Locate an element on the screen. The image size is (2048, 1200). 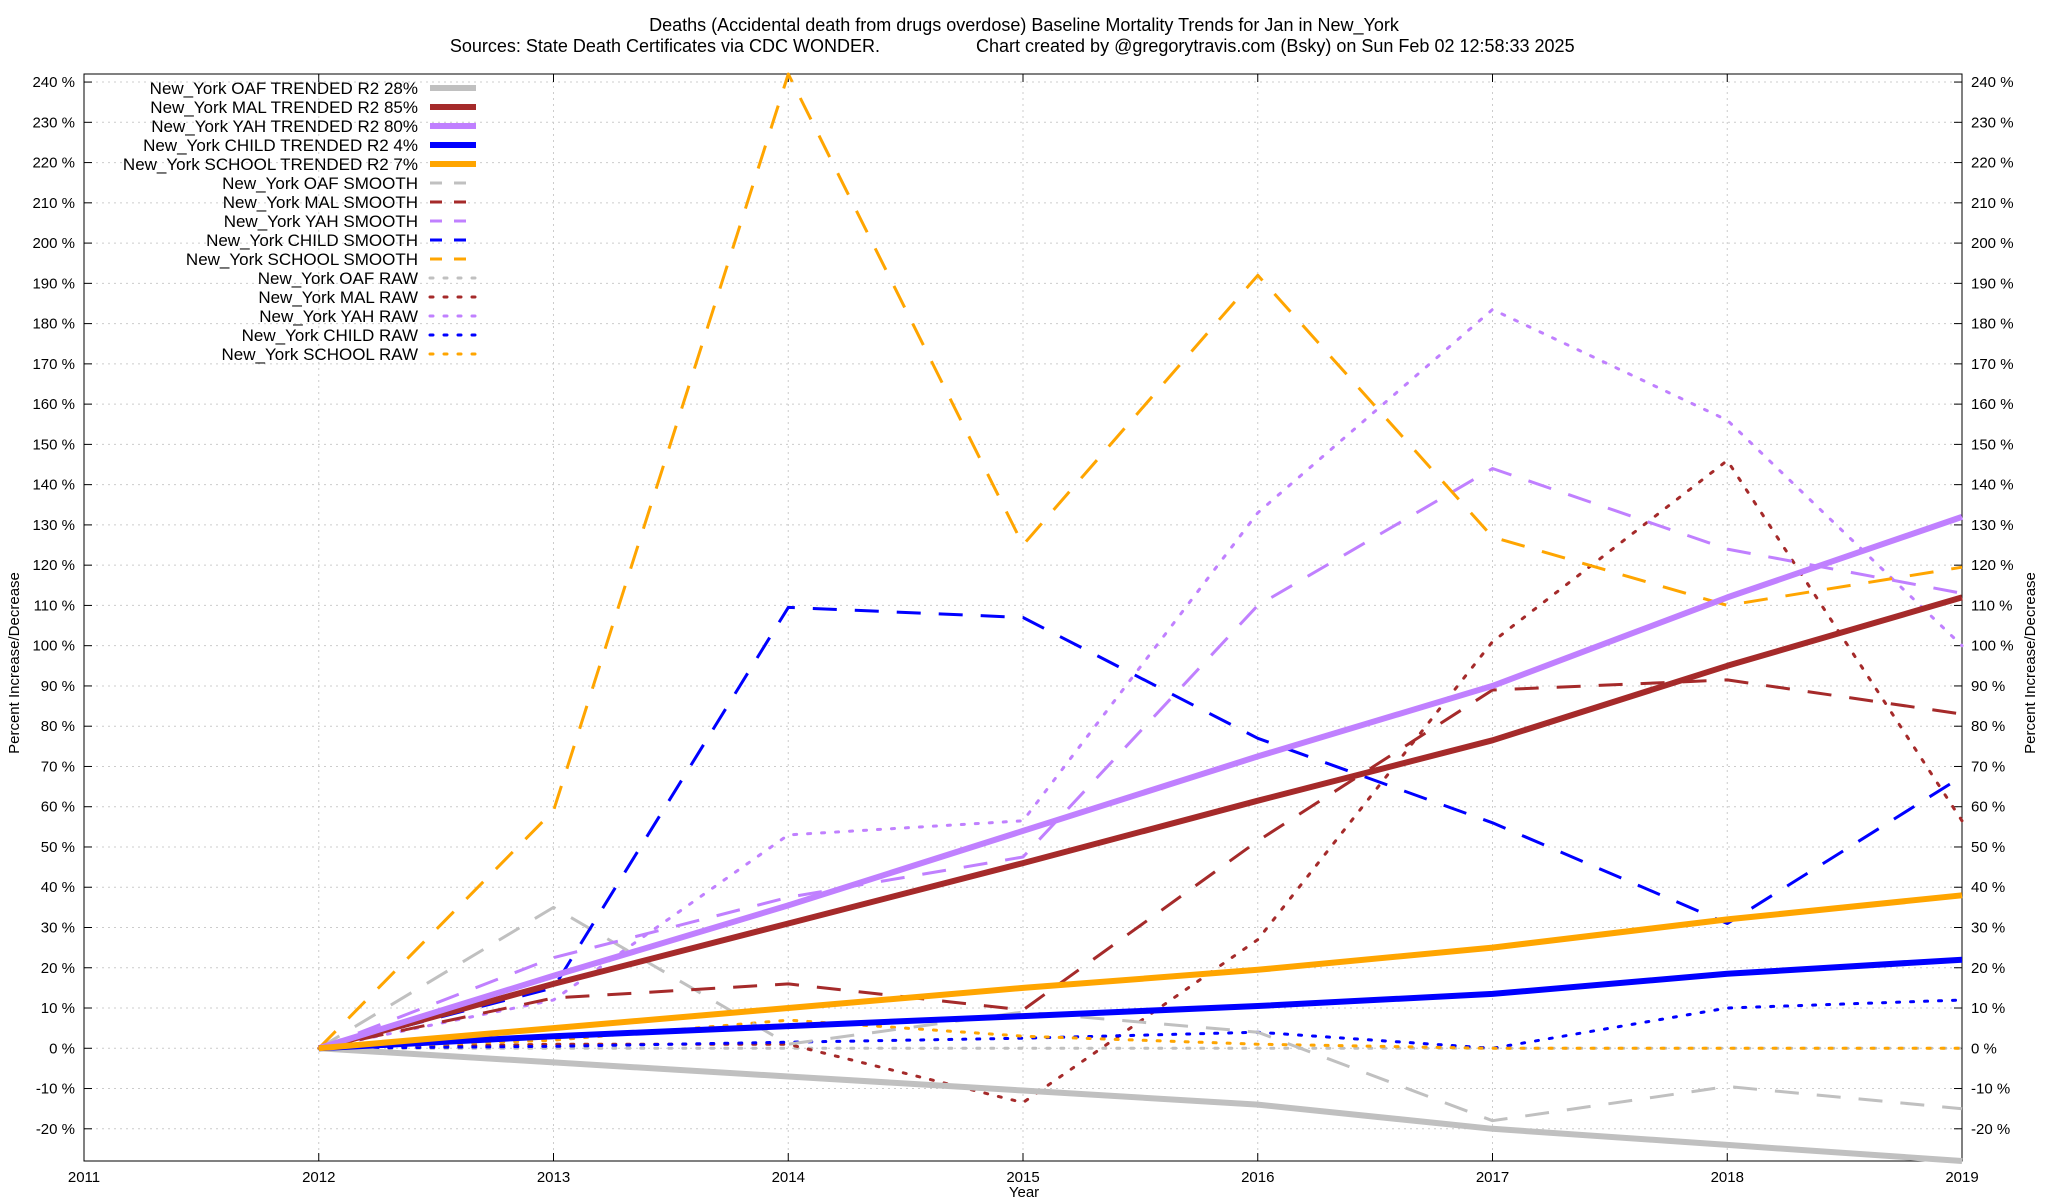
legend-entry-label: New_York YAH RAW is located at coordinates (338, 316).